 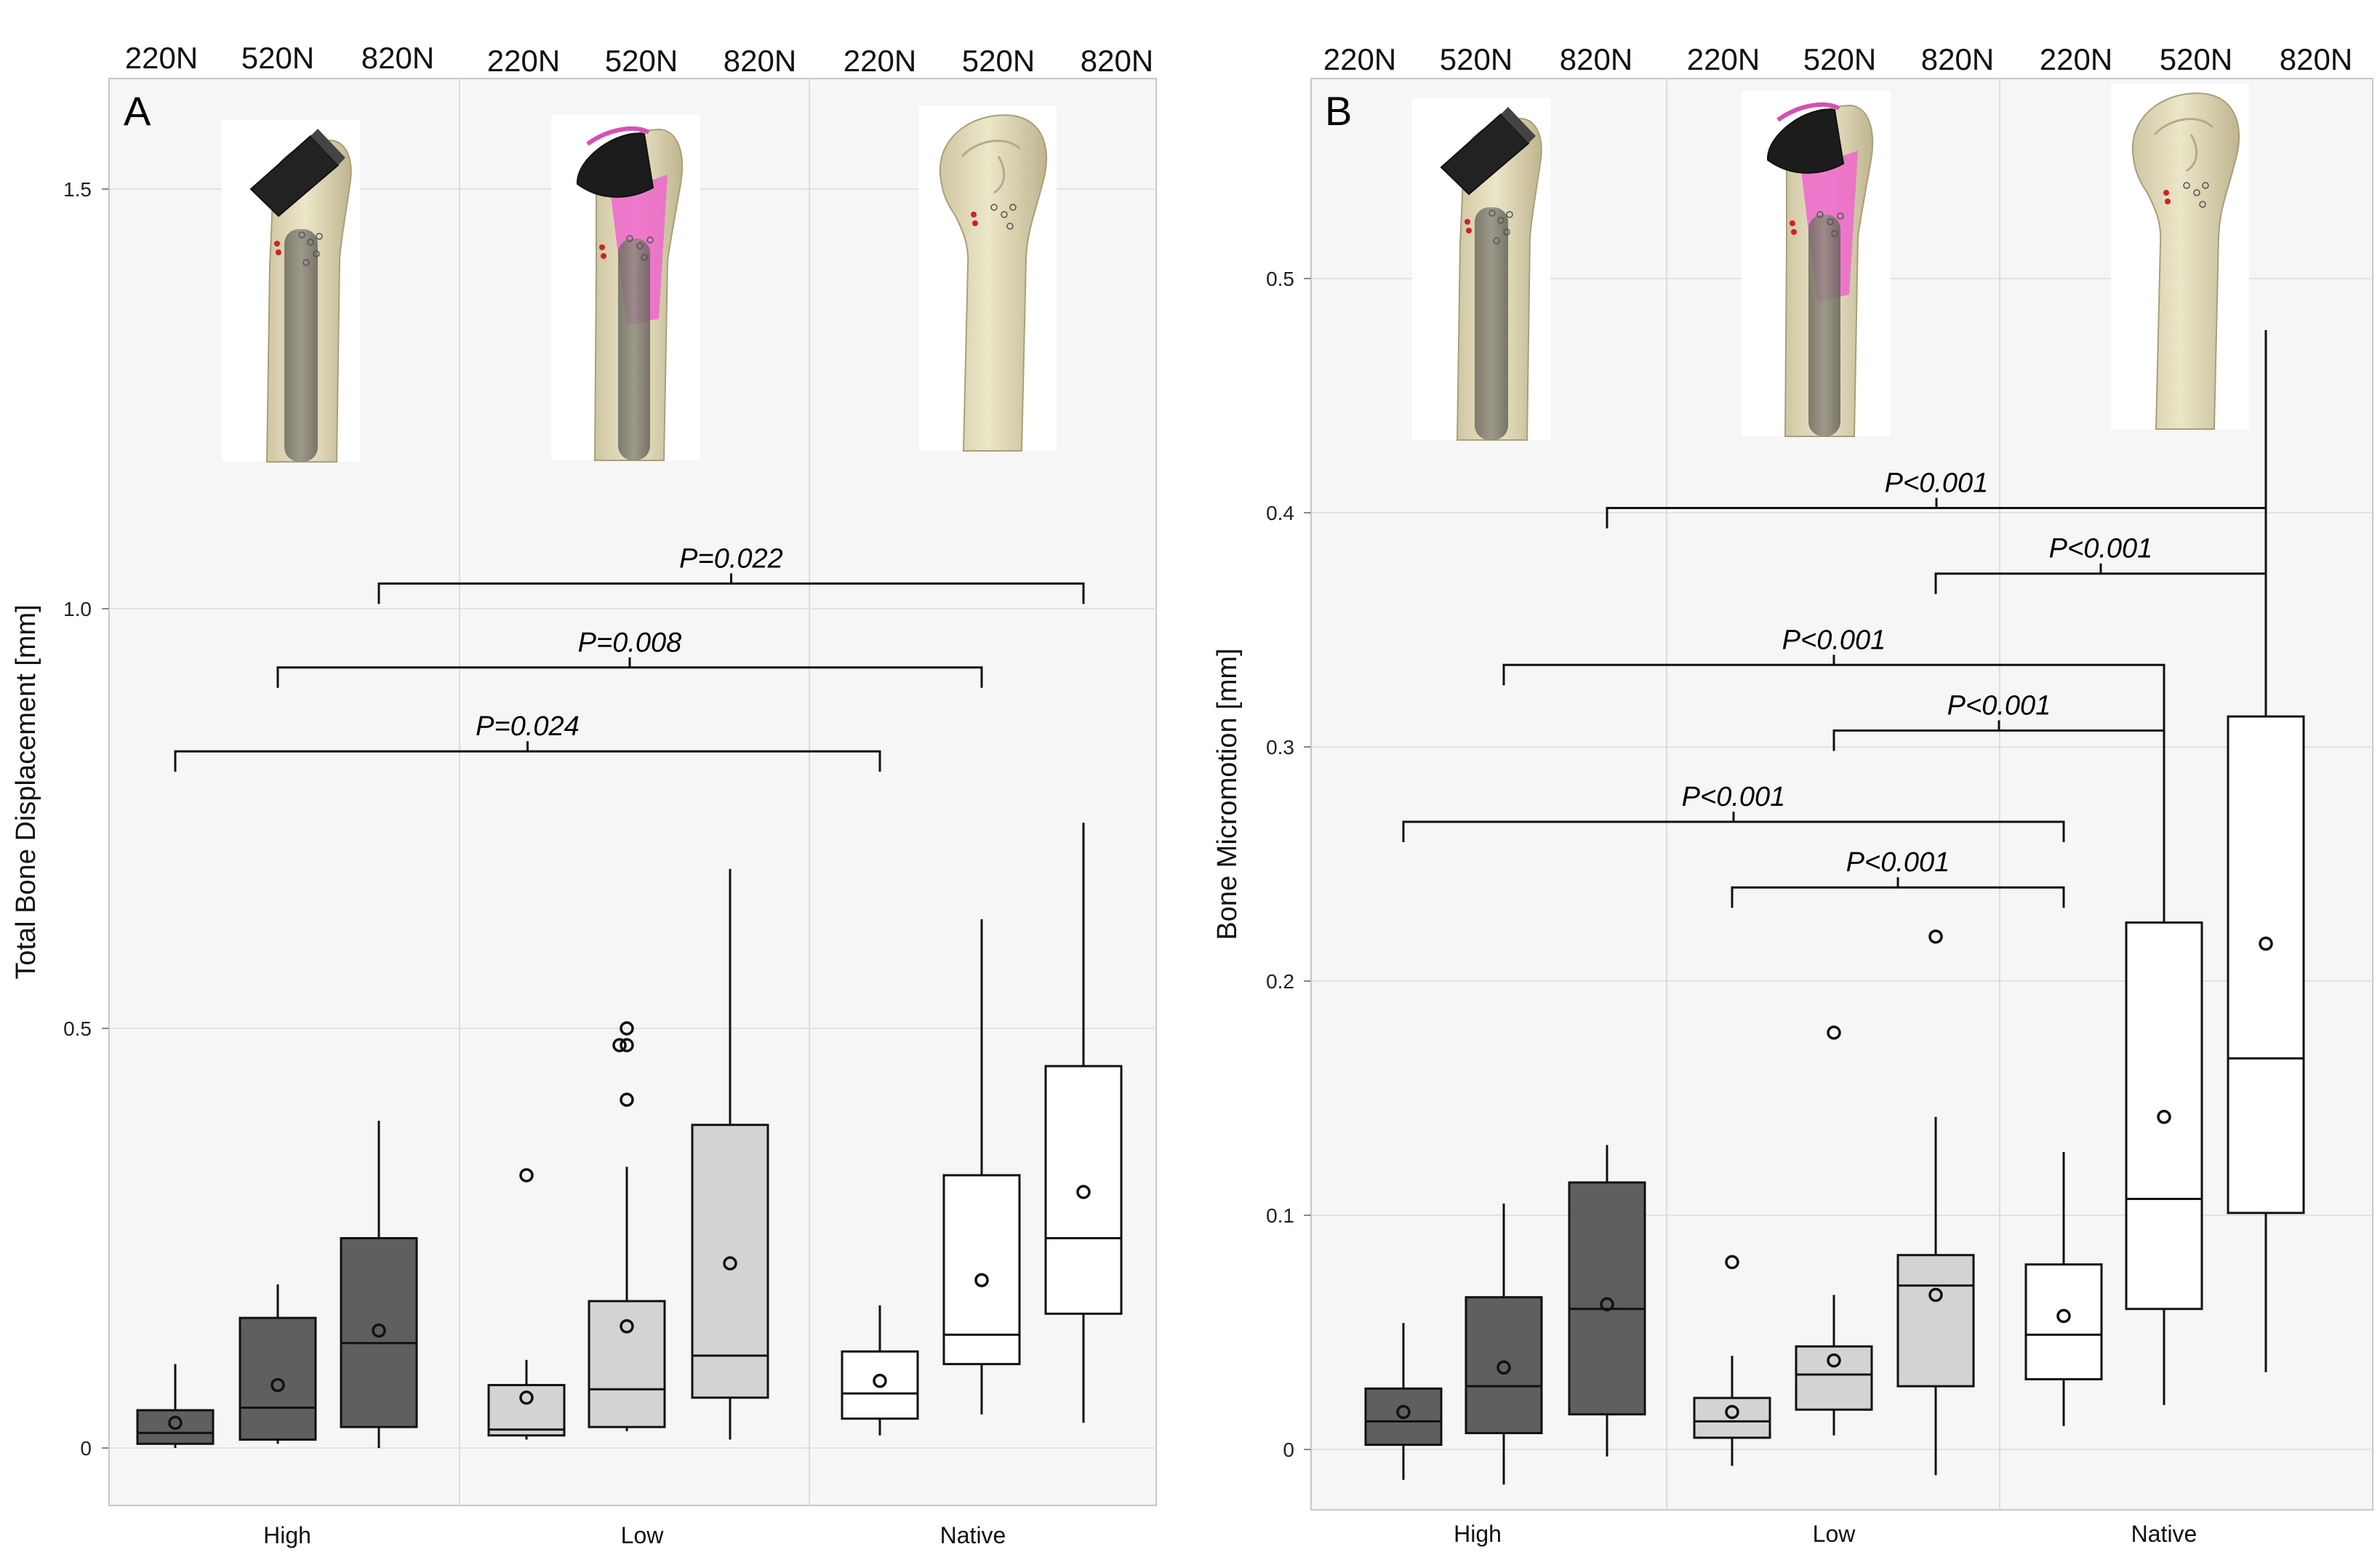 I want to click on y-tick-label: 1.0, so click(x=77, y=609).